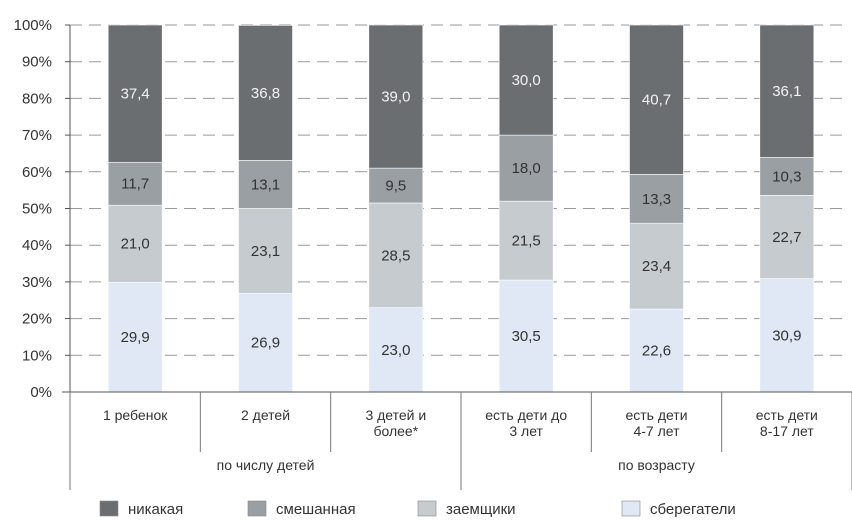 This screenshot has width=852, height=520. I want to click on x-category-label: есть дети 4-7 лет, so click(656, 423).